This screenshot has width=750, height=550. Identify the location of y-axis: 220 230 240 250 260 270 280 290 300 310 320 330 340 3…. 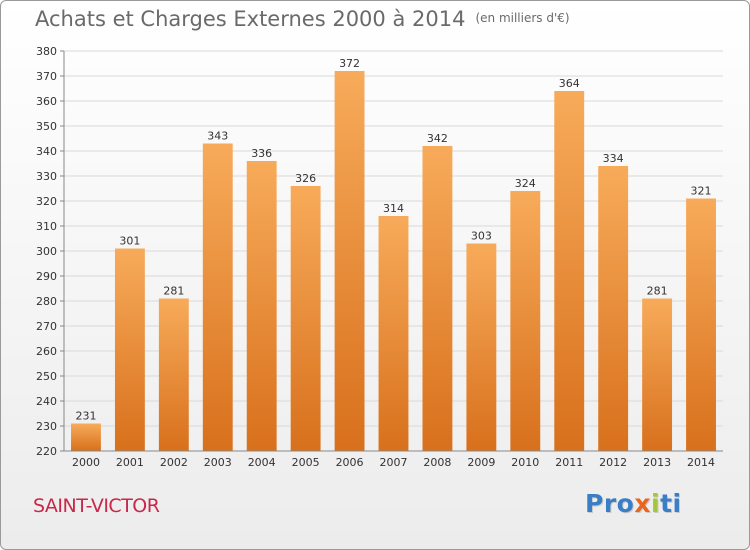
(50, 251).